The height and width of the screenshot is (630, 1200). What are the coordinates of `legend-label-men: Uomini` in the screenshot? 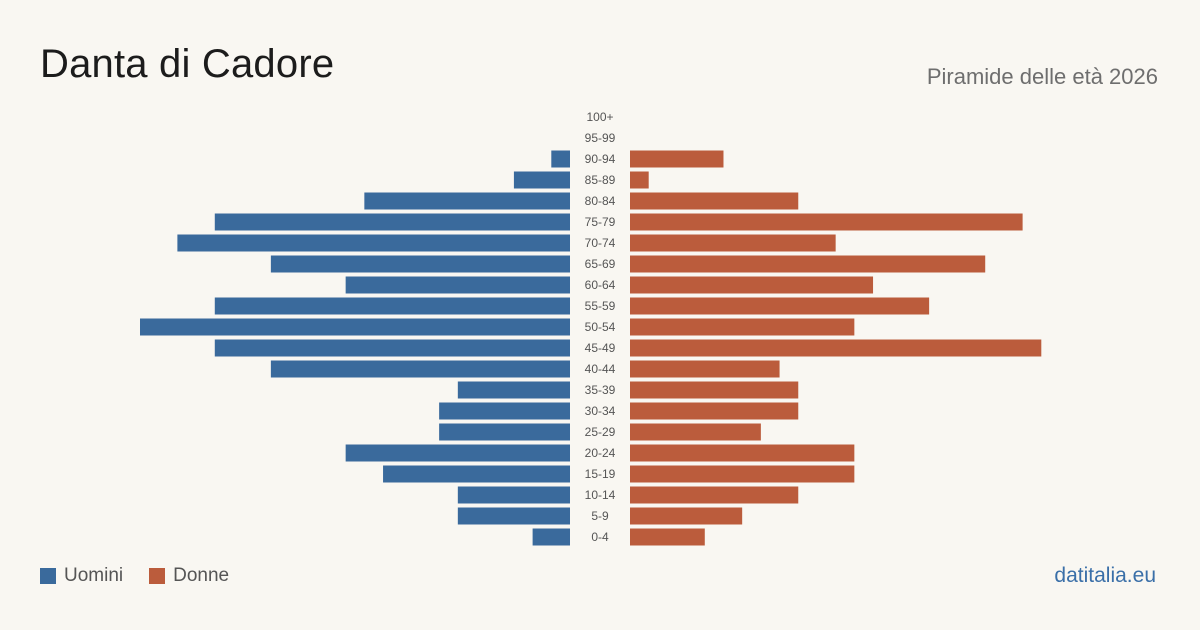 It's located at (94, 575).